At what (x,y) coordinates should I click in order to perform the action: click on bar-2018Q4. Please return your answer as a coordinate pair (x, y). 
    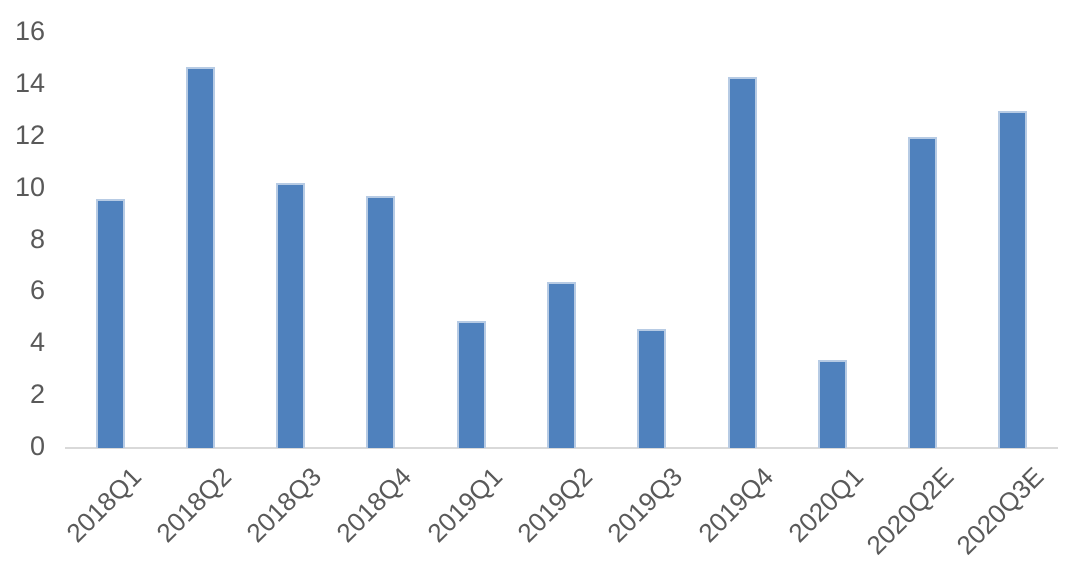
    Looking at the image, I should click on (381, 322).